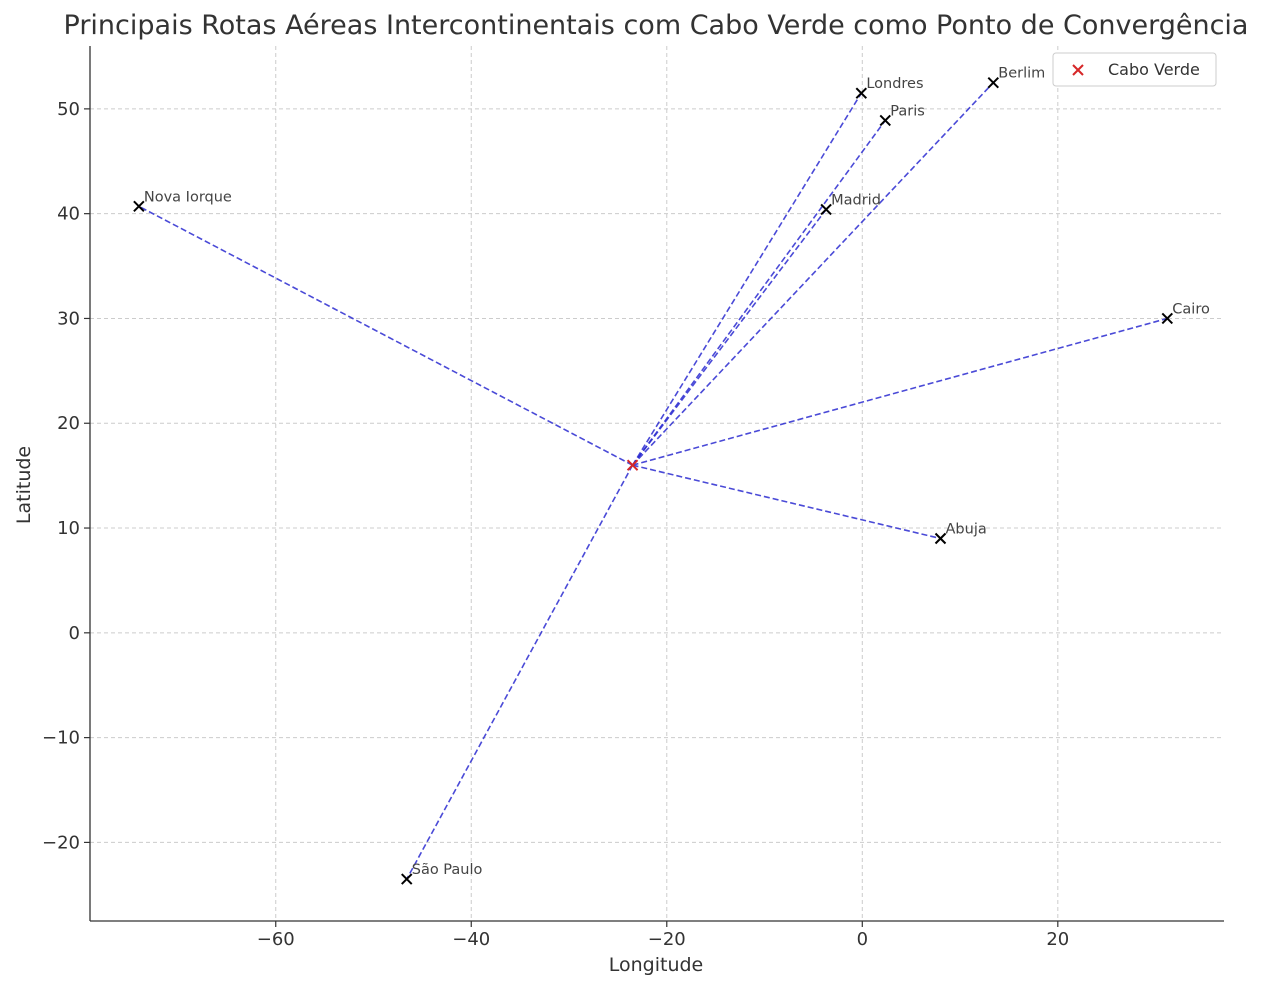 The width and height of the screenshot is (1280, 988). What do you see at coordinates (667, 939) in the screenshot?
I see `x-tick-label: −20` at bounding box center [667, 939].